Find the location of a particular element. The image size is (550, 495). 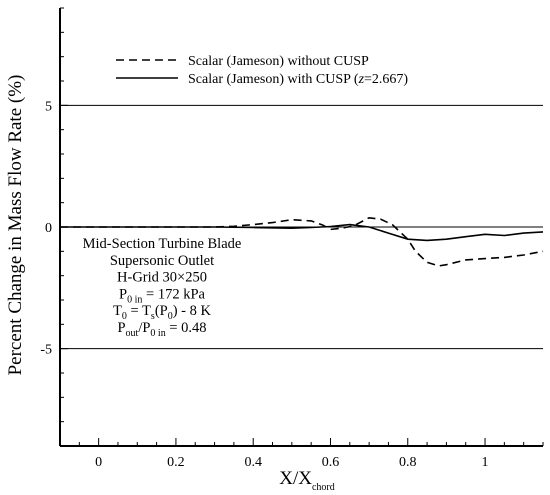

annotation-line-4: P0 in = 172 kPa is located at coordinates (162, 295).